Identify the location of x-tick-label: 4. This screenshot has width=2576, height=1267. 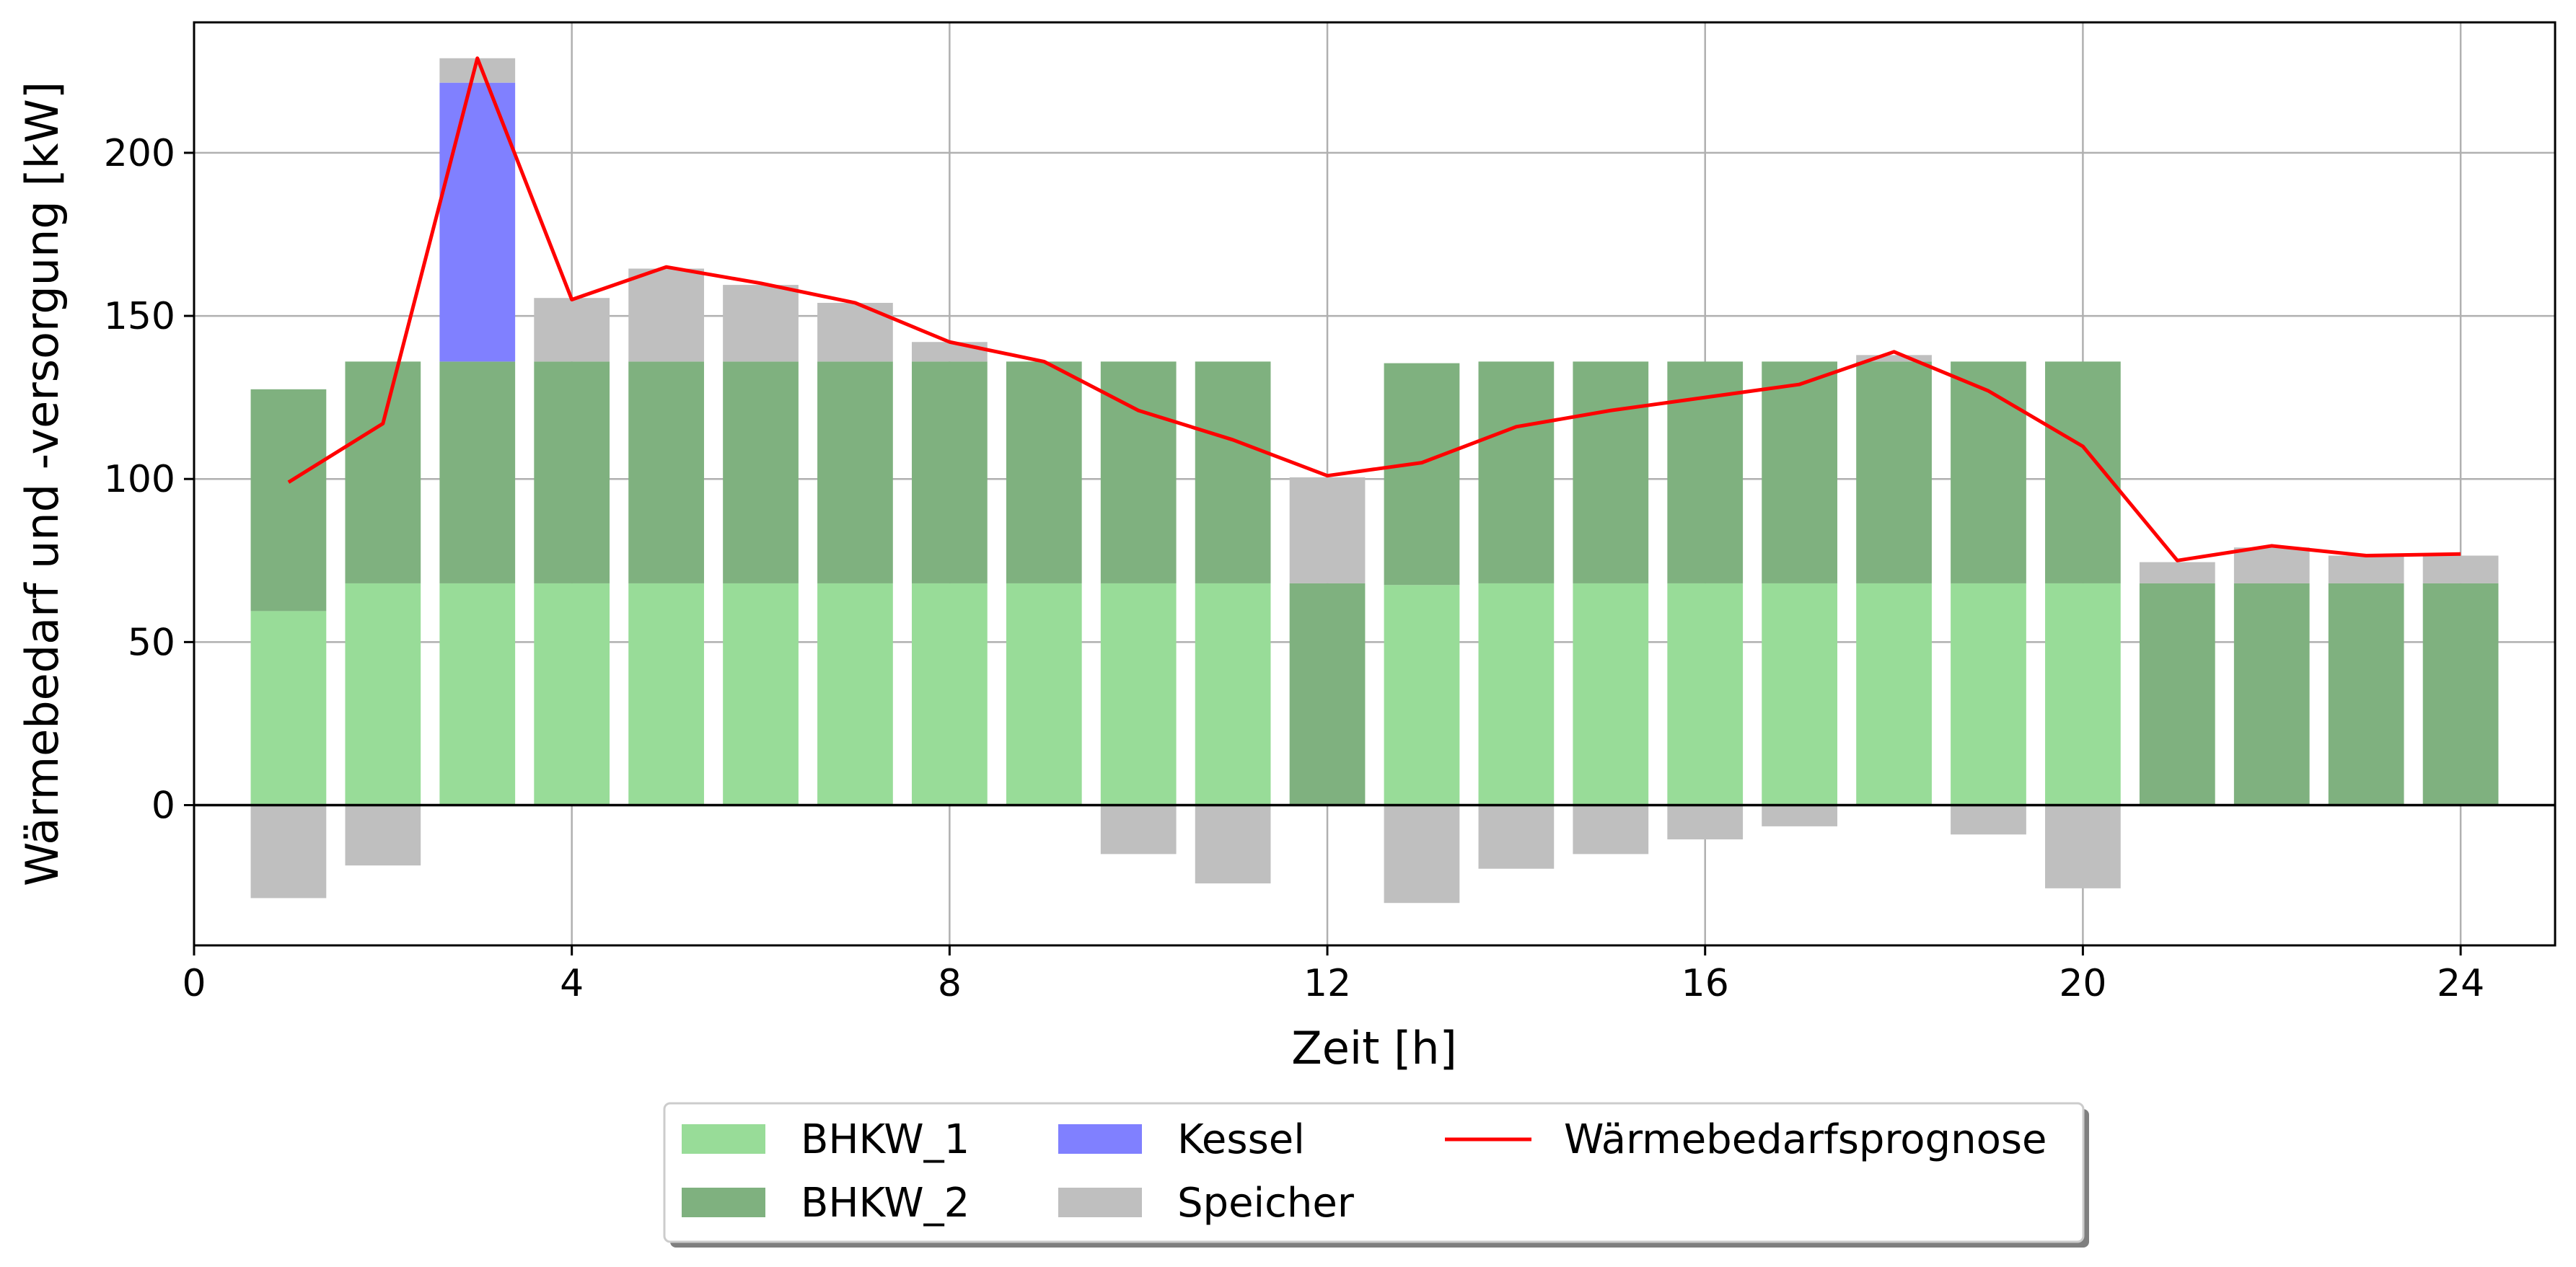
(572, 983).